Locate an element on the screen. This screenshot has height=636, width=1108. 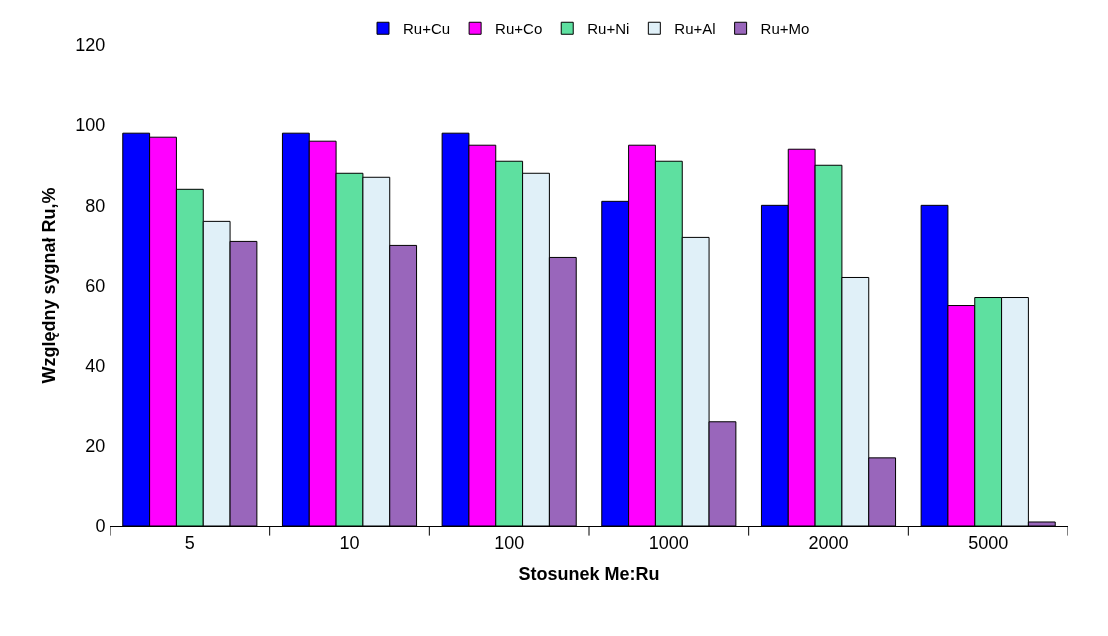
y-tick-label: 120 is located at coordinates (90, 45).